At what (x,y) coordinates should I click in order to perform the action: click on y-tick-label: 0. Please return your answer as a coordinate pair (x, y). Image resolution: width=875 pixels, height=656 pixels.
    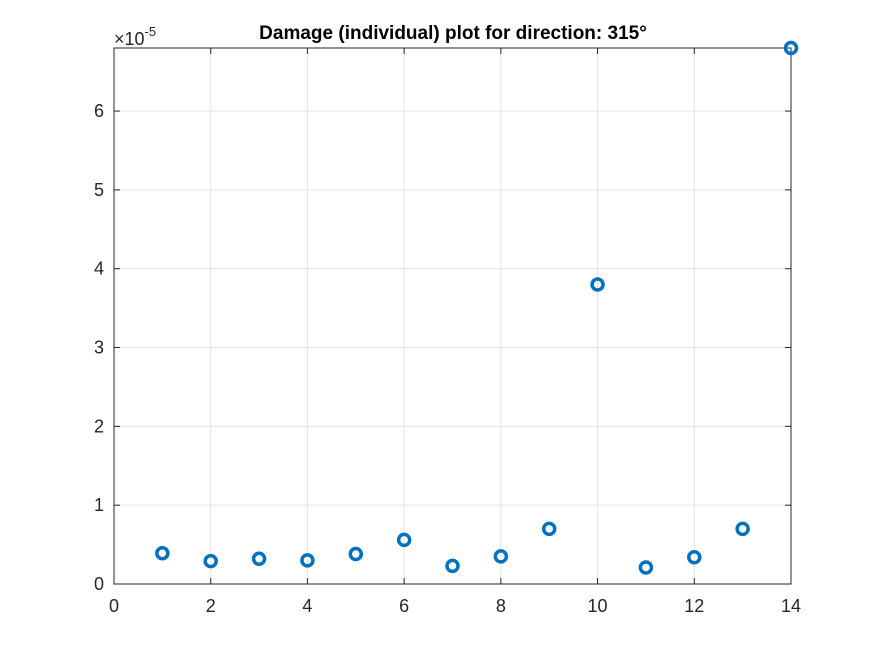
    Looking at the image, I should click on (99, 584).